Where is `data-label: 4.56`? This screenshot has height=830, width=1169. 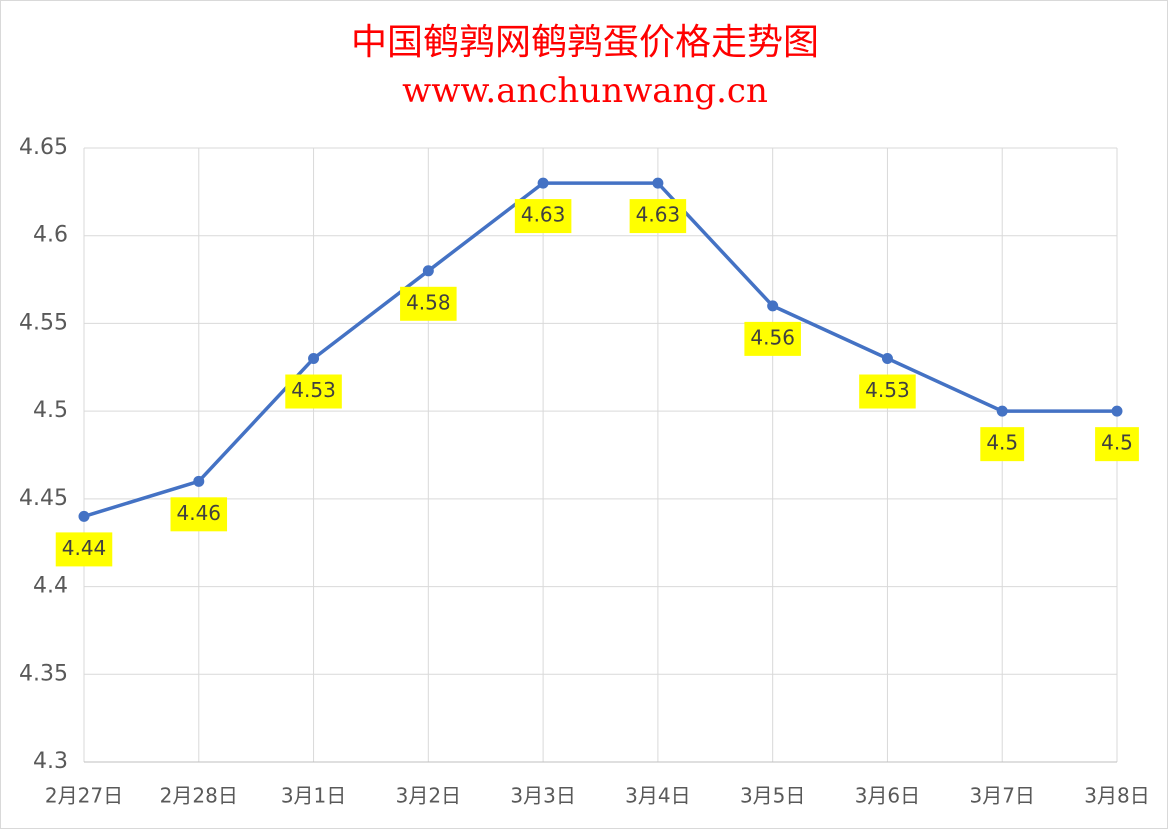
data-label: 4.56 is located at coordinates (772, 337).